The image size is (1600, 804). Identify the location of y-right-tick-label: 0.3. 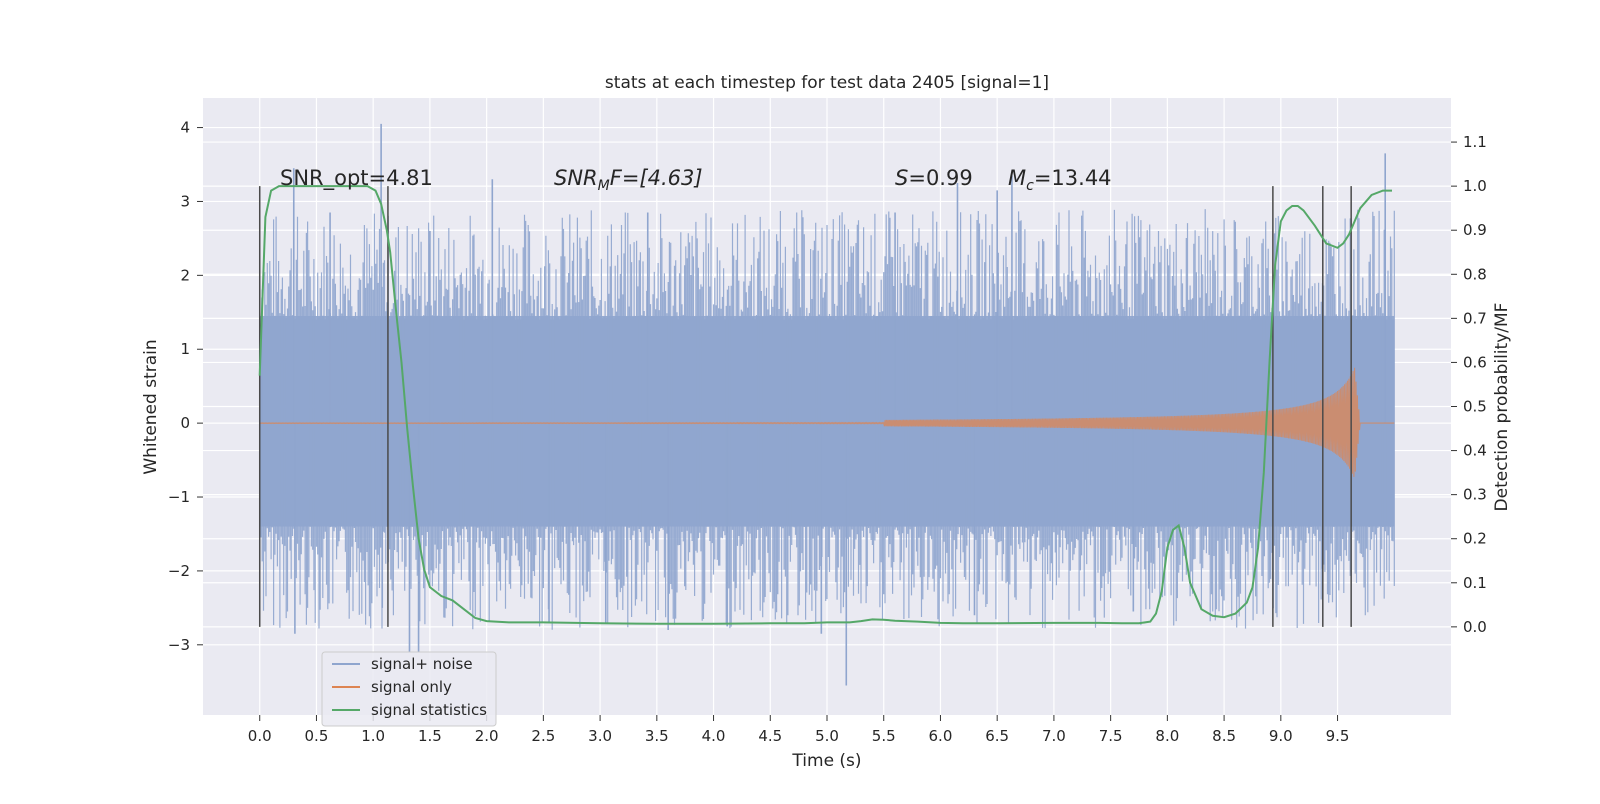
(1475, 495).